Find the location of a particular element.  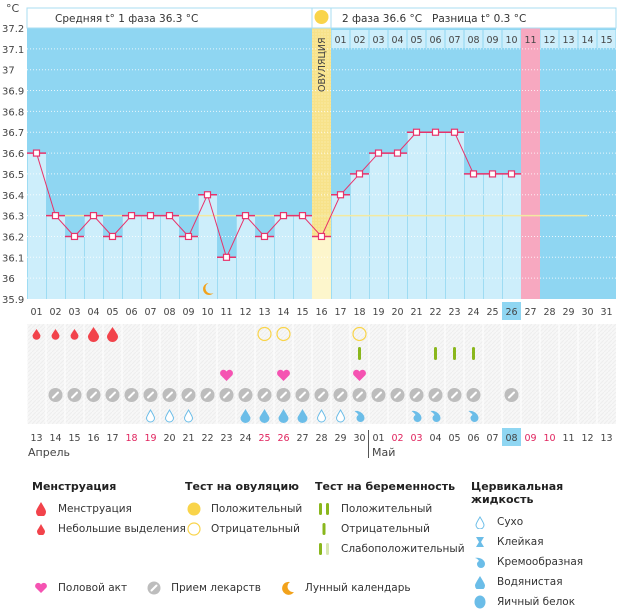

negative-ovulation-icon is located at coordinates (194, 529).